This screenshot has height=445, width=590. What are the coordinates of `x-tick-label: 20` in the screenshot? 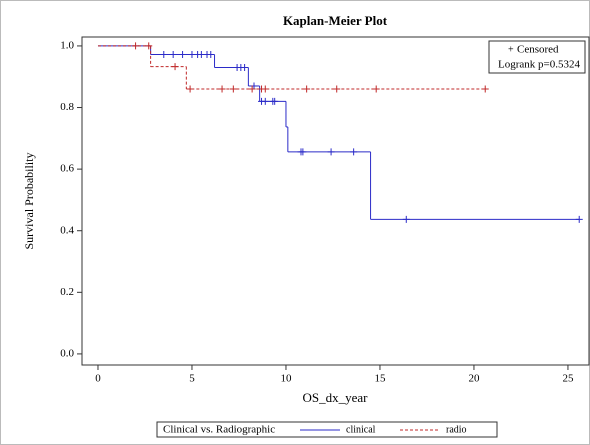 It's located at (474, 379).